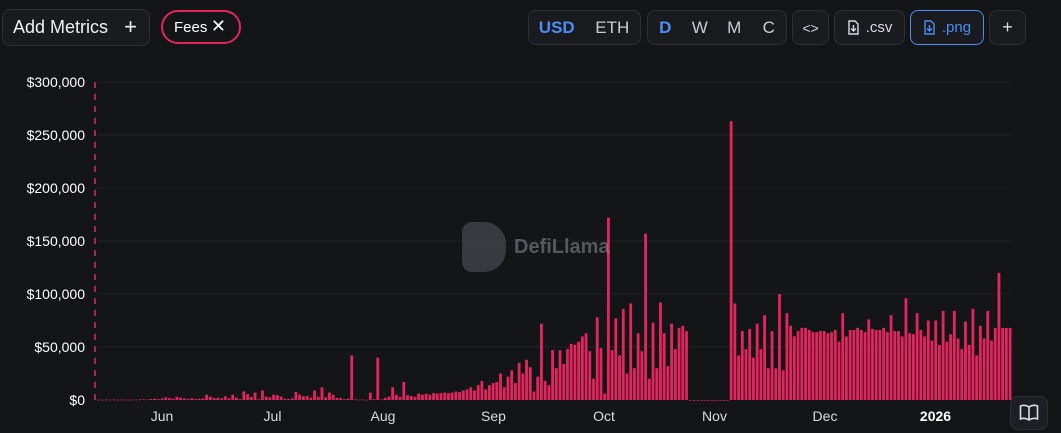 The height and width of the screenshot is (433, 1061). What do you see at coordinates (734, 27) in the screenshot?
I see `period-monthly-option: M` at bounding box center [734, 27].